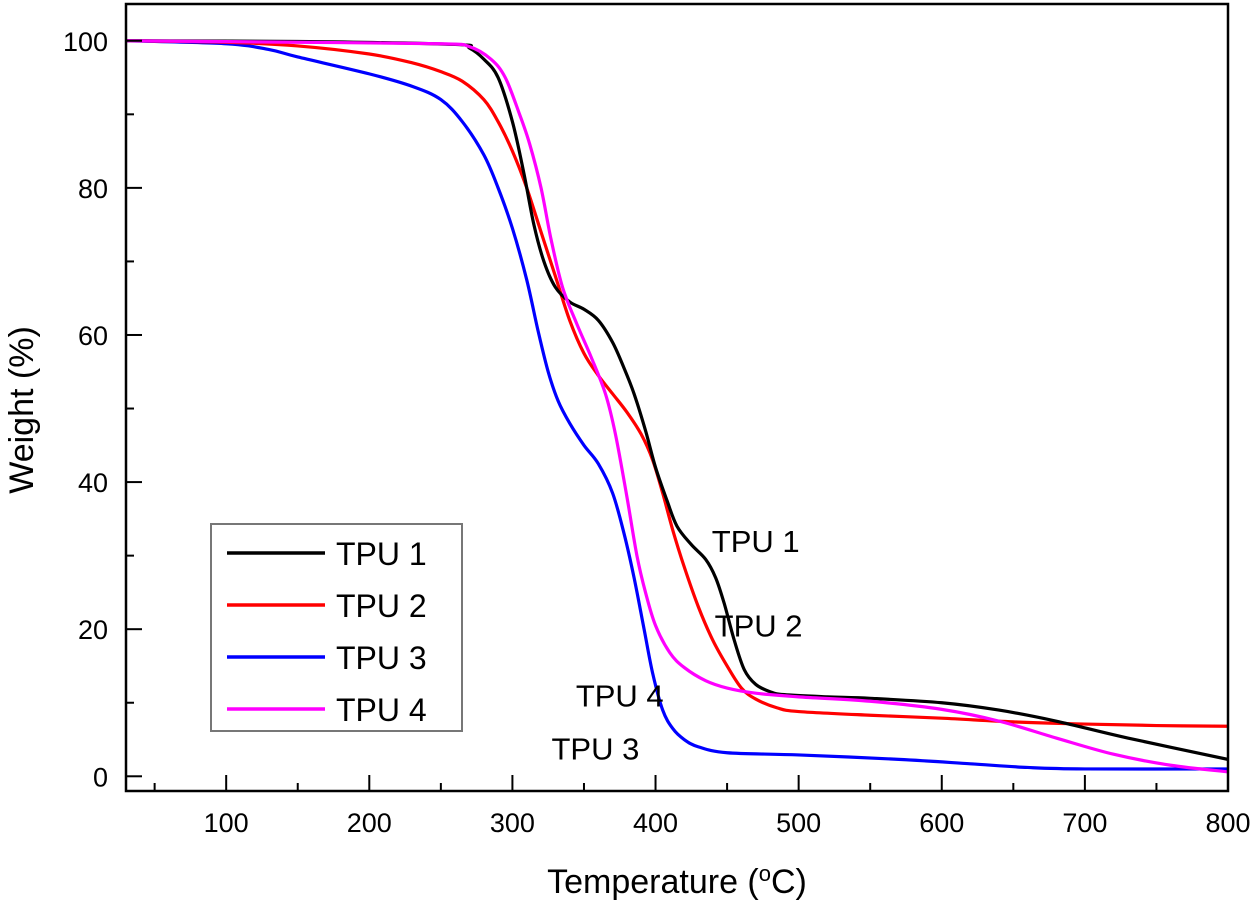  What do you see at coordinates (93, 483) in the screenshot?
I see `y-tick-label: 40` at bounding box center [93, 483].